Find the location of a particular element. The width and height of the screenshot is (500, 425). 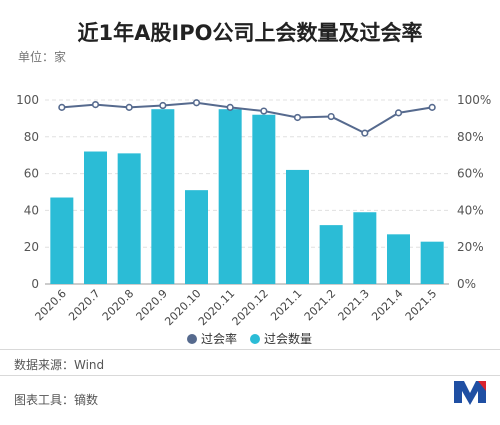

left-tick-label: 80 is located at coordinates (31, 137).